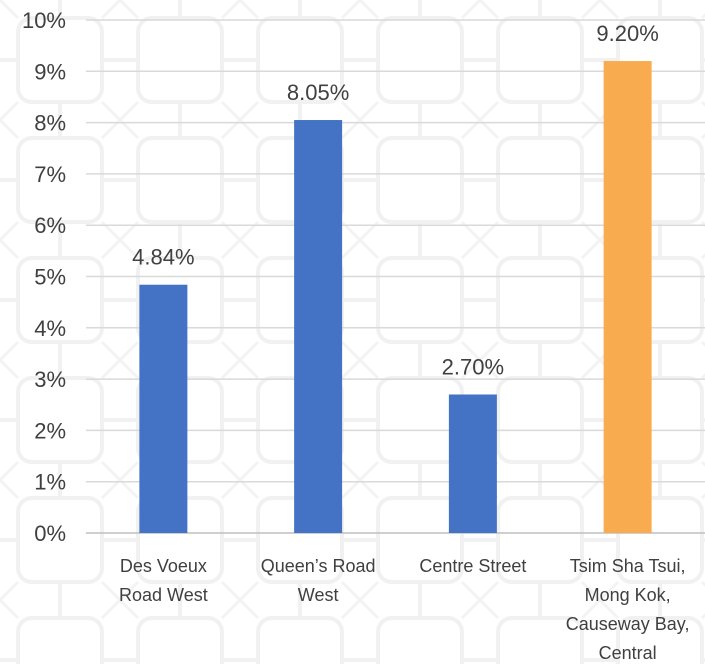 The image size is (705, 664). I want to click on category-label: Queen’s Road, so click(318, 566).